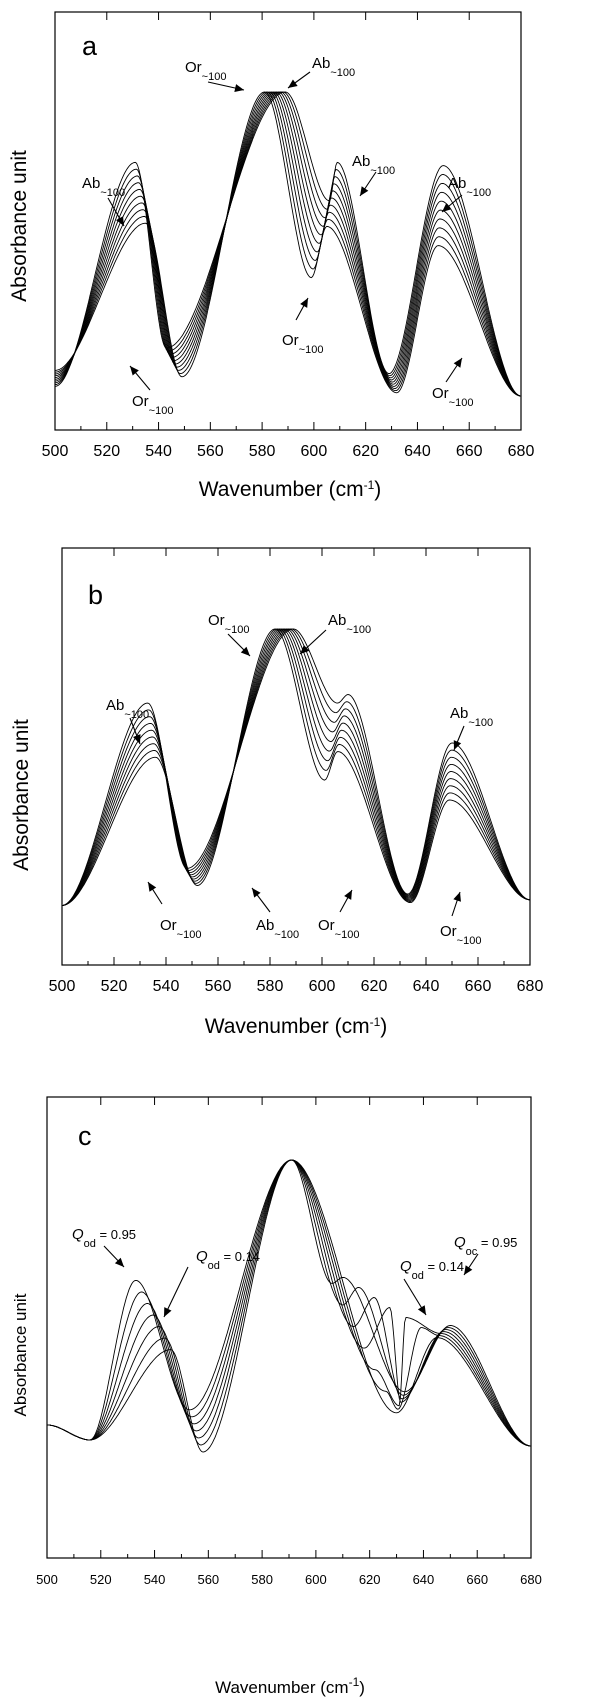 The width and height of the screenshot is (590, 1703). I want to click on annotation: Qod = 0.95, so click(104, 1247).